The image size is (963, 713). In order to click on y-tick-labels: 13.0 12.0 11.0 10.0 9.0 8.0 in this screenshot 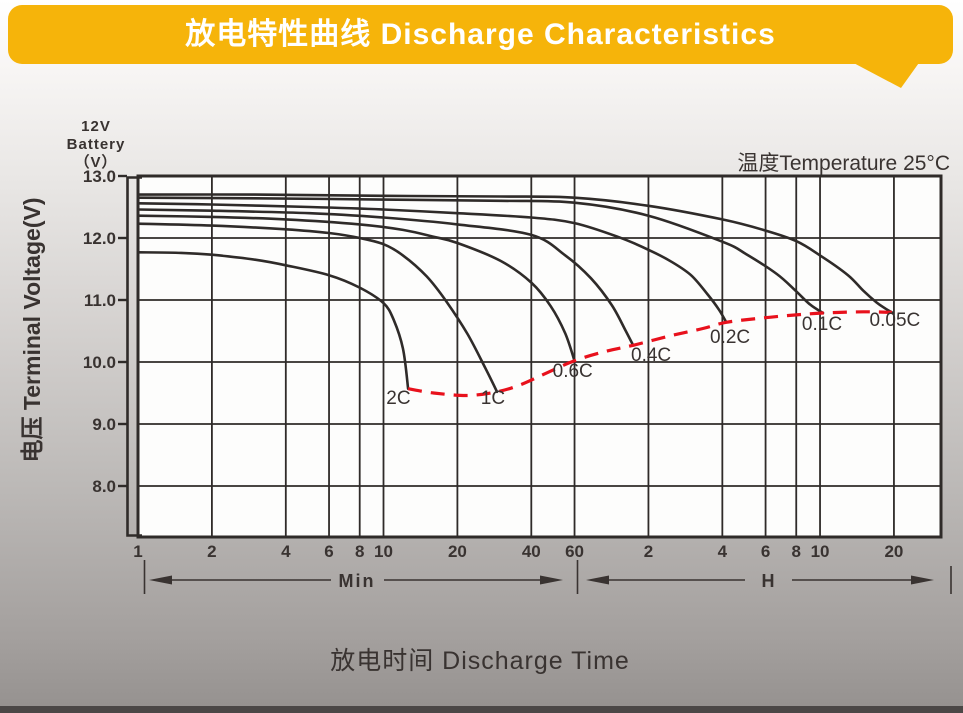, I will do `click(99, 331)`.